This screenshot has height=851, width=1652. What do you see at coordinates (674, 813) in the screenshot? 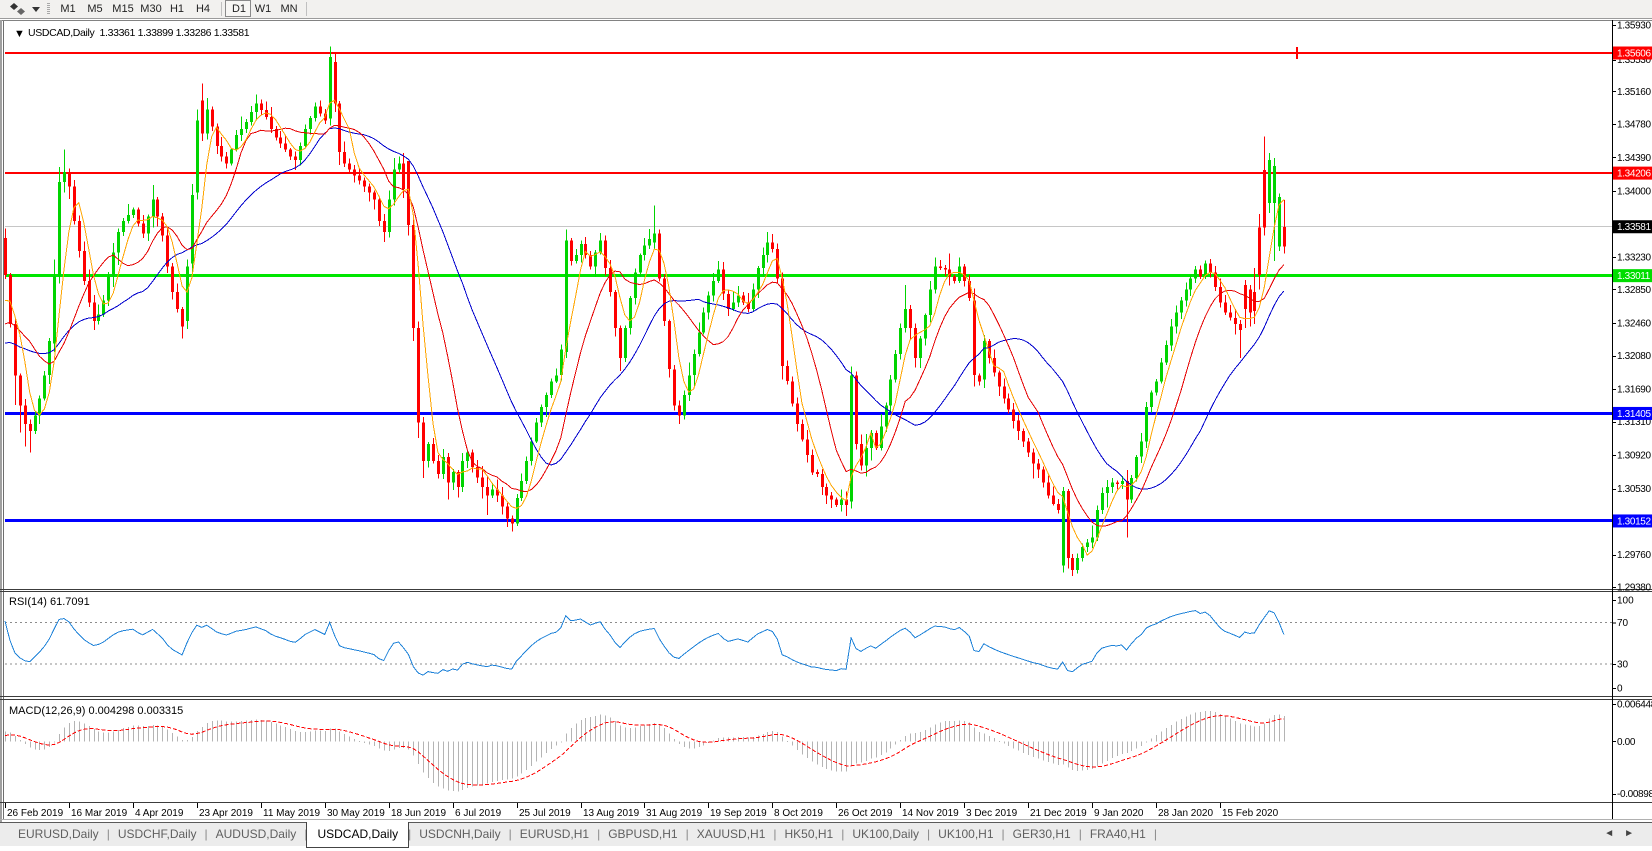
I see `svg-text: 31 Aug 2019` at bounding box center [674, 813].